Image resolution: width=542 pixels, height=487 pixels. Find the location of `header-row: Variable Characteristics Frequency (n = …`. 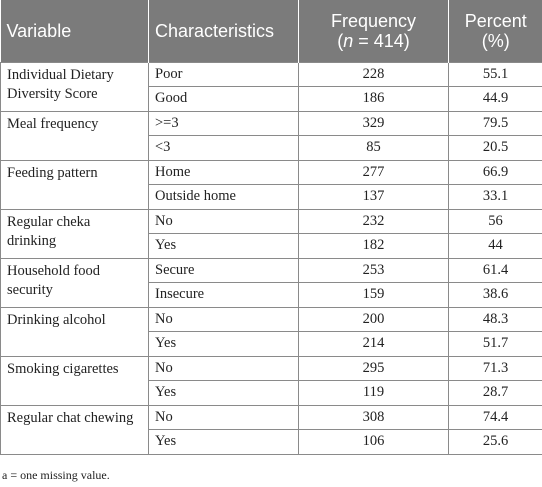

header-row: Variable Characteristics Frequency (n = … is located at coordinates (271, 31).